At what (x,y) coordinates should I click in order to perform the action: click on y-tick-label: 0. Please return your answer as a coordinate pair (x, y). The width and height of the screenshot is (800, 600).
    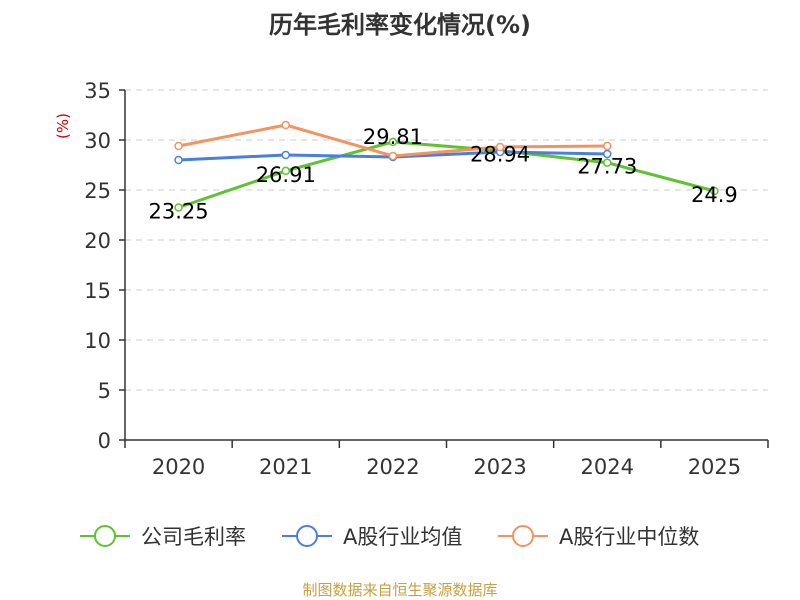
    Looking at the image, I should click on (104, 441).